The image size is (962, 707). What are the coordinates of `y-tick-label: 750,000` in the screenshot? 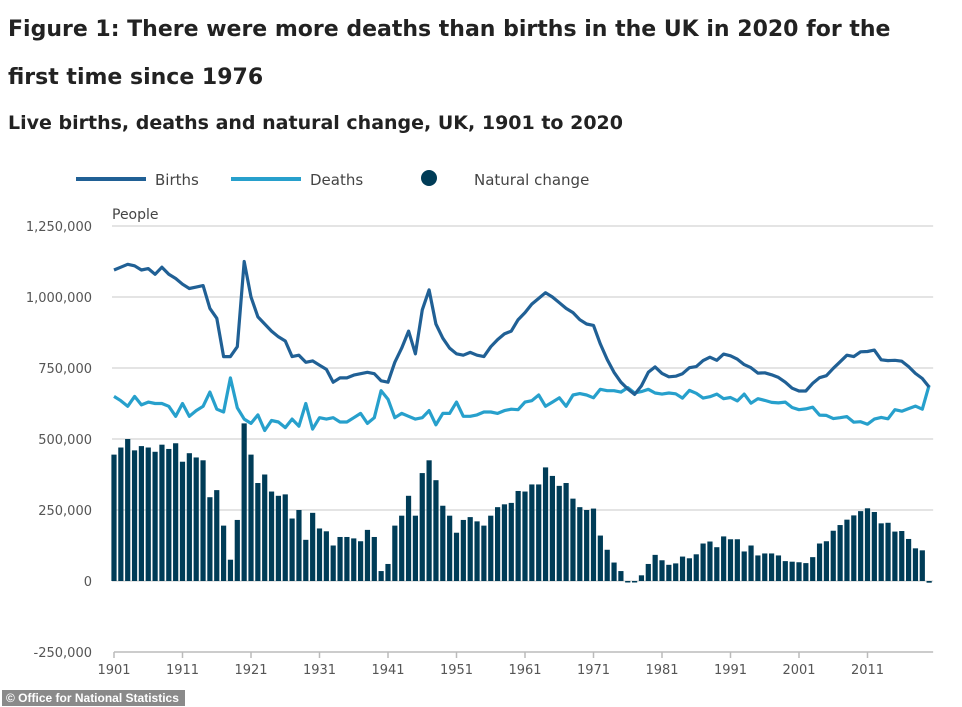 It's located at (65, 369).